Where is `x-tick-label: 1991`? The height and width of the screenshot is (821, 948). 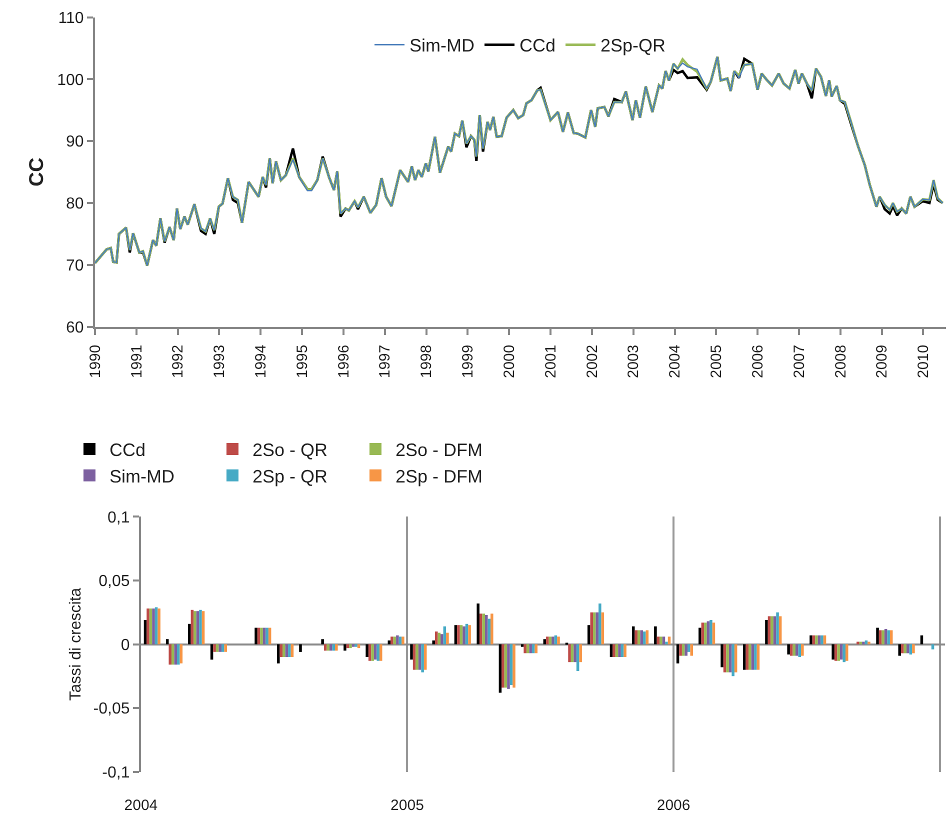 x-tick-label: 1991 is located at coordinates (137, 361).